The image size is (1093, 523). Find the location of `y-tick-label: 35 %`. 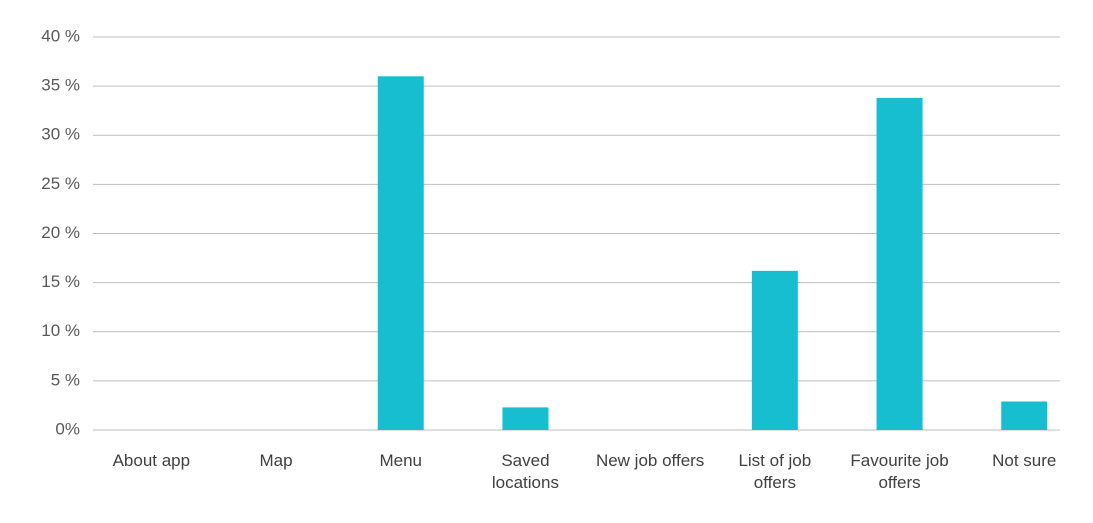

y-tick-label: 35 % is located at coordinates (60, 85).